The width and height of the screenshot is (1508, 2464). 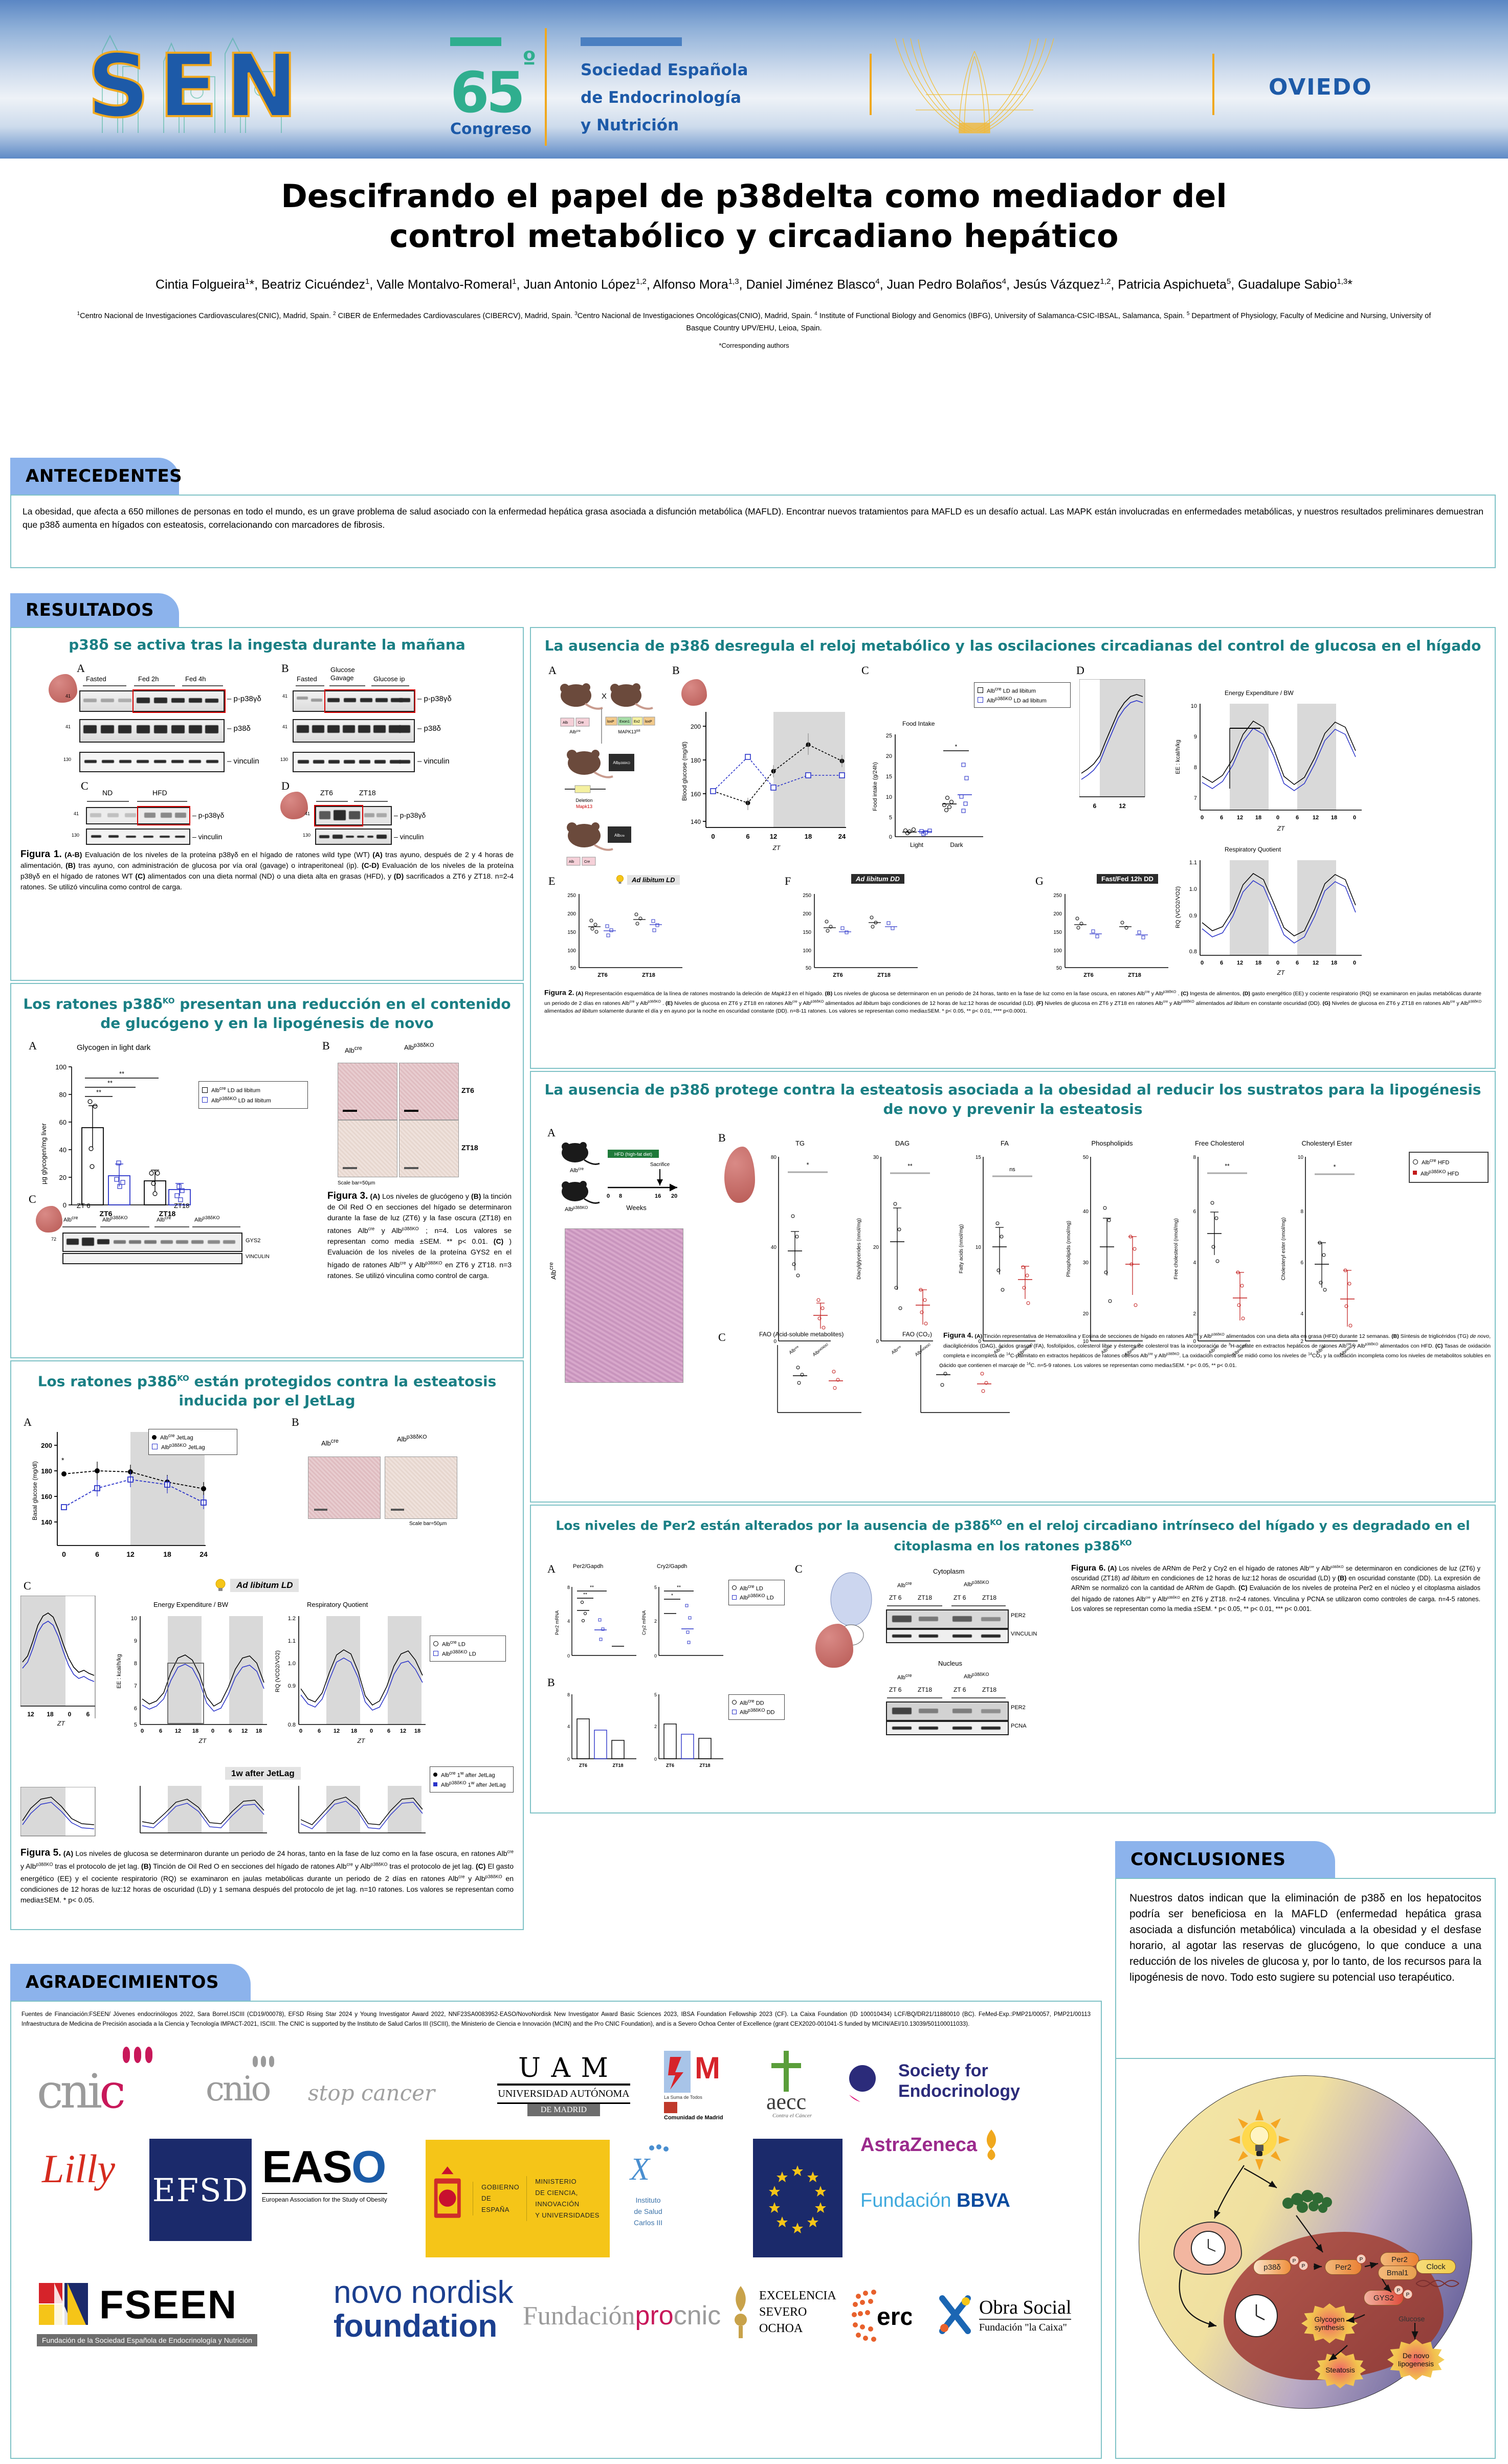 I want to click on tab-antecedentes: ANTECEDENTES, so click(x=96, y=476).